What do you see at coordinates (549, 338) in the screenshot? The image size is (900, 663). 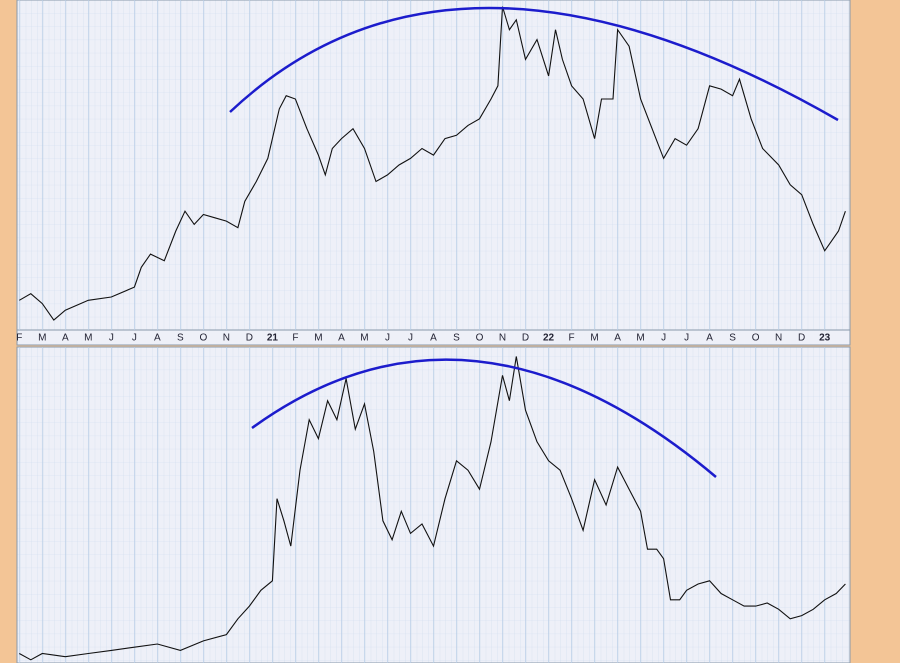 I see `x-tick-label: 22` at bounding box center [549, 338].